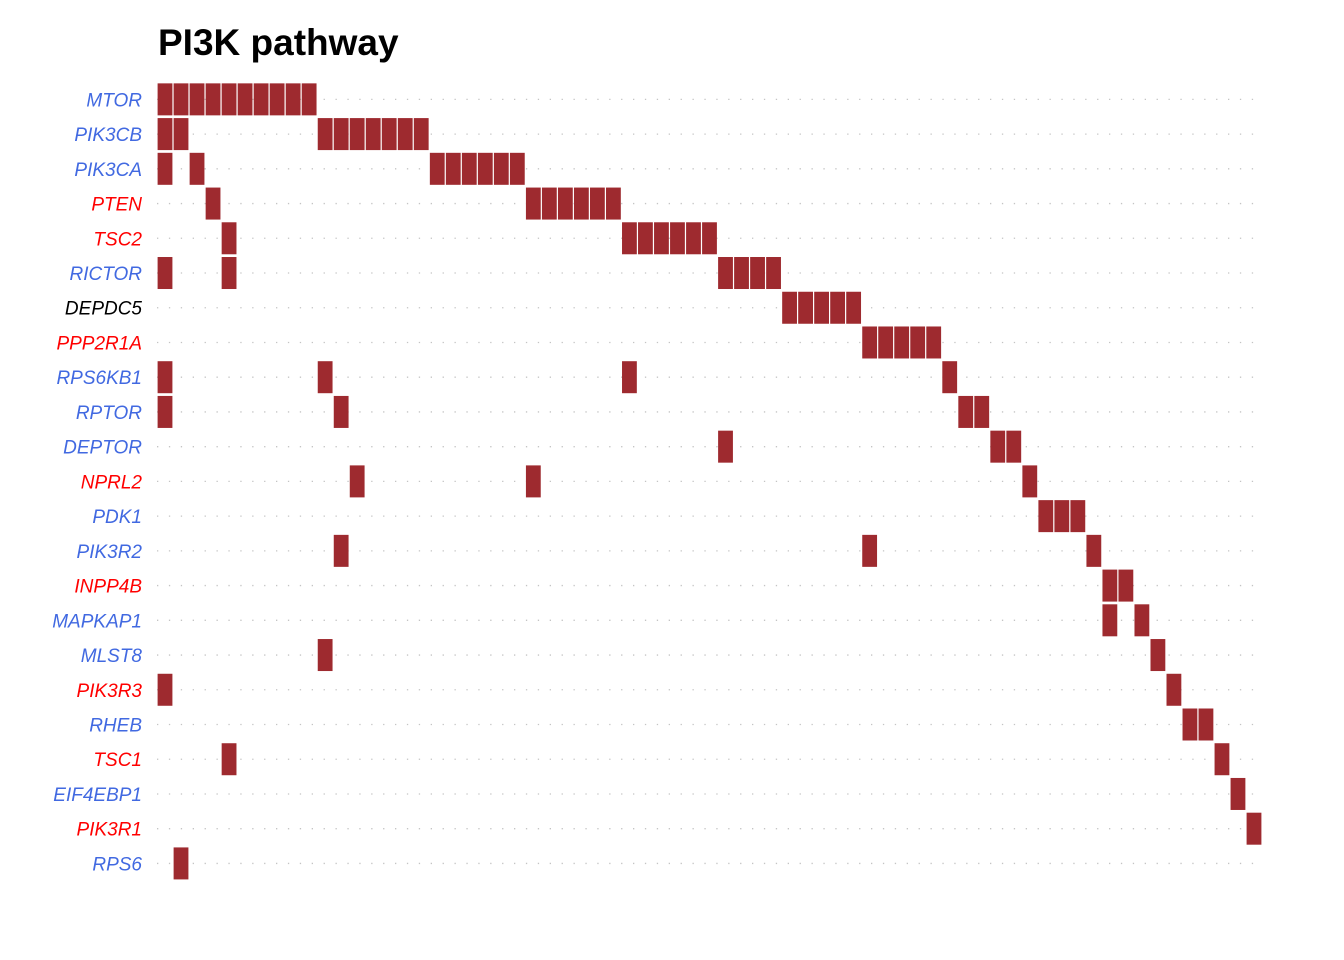  What do you see at coordinates (117, 517) in the screenshot?
I see `gene-label: PDK1` at bounding box center [117, 517].